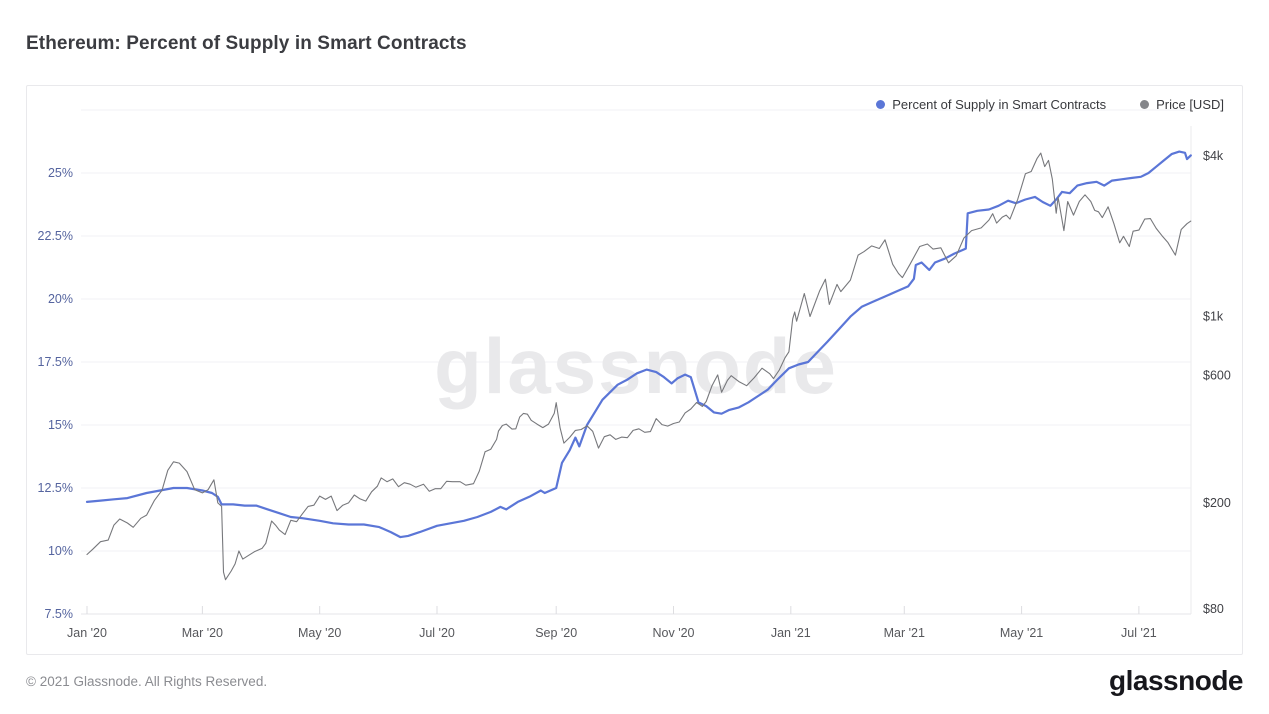 The width and height of the screenshot is (1269, 714). Describe the element at coordinates (60, 173) in the screenshot. I see `y-left-tick-label: 25%` at that location.